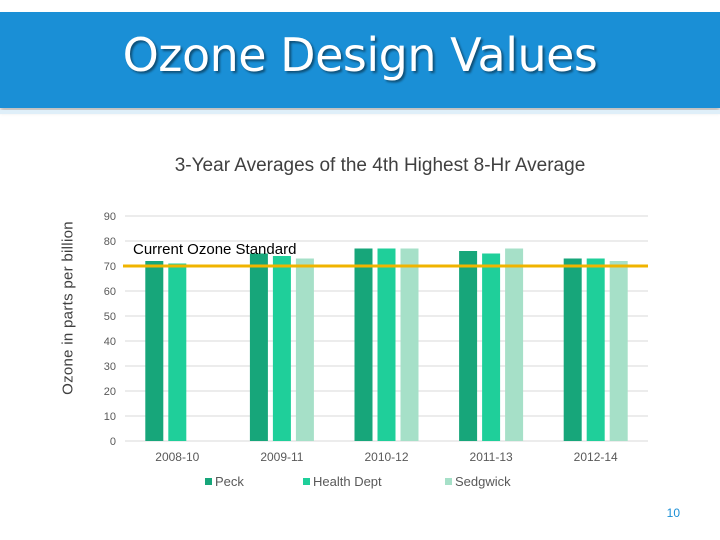 The width and height of the screenshot is (720, 540). What do you see at coordinates (110, 392) in the screenshot?
I see `y-tick-label: 20` at bounding box center [110, 392].